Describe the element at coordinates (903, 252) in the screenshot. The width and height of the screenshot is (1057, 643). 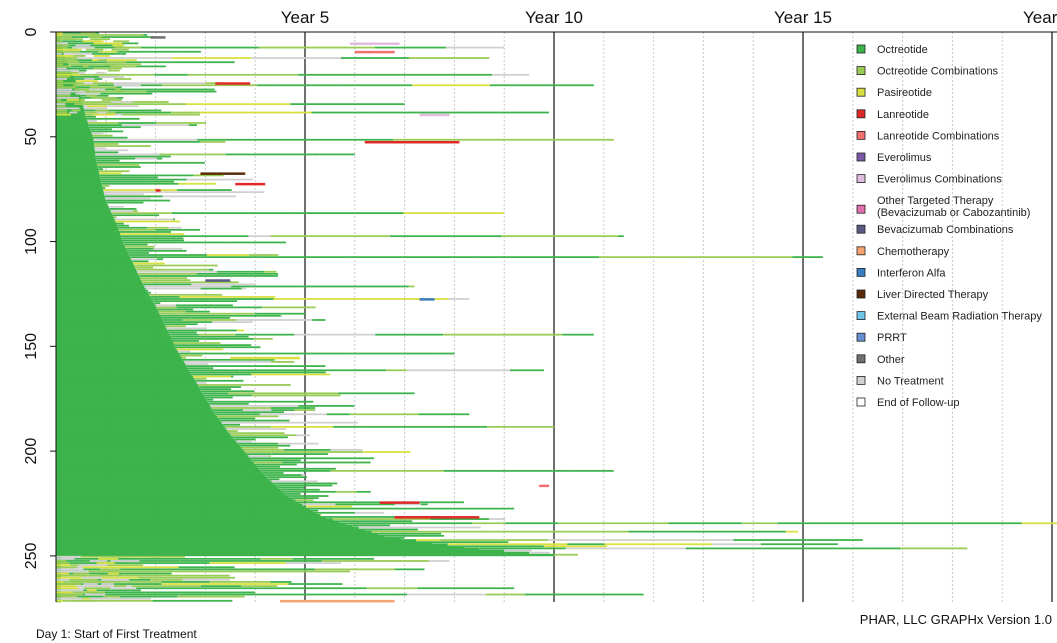
I see `legend-item: Chemotherapy` at that location.